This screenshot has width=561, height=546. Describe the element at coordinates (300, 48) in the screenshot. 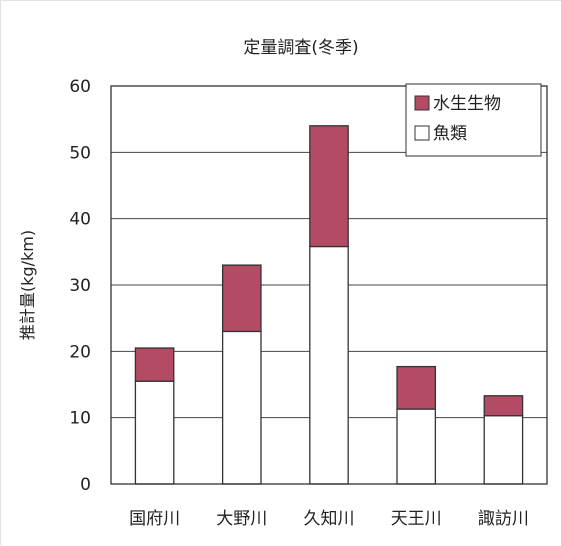

I see `chart-title: 定量調査(冬季)` at that location.